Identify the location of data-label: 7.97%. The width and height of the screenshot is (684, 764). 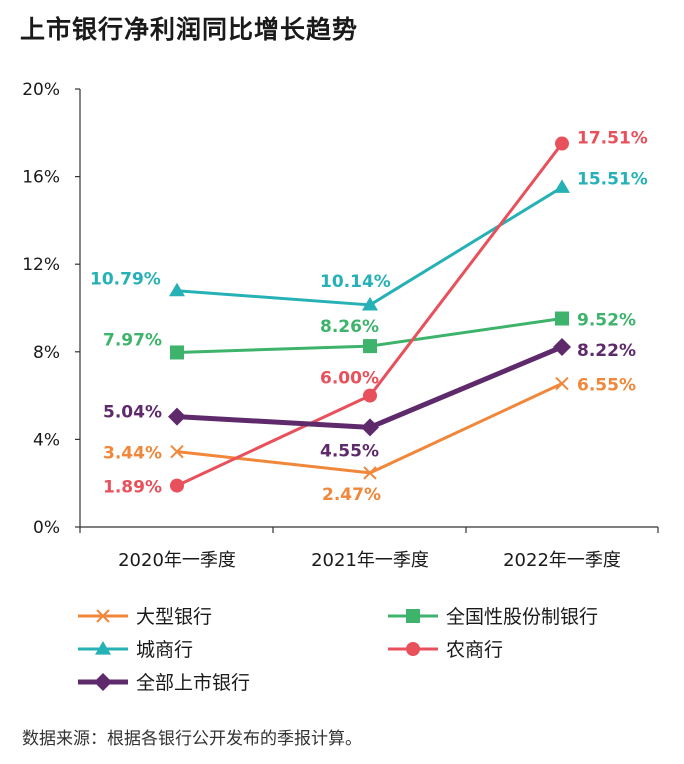
(132, 340).